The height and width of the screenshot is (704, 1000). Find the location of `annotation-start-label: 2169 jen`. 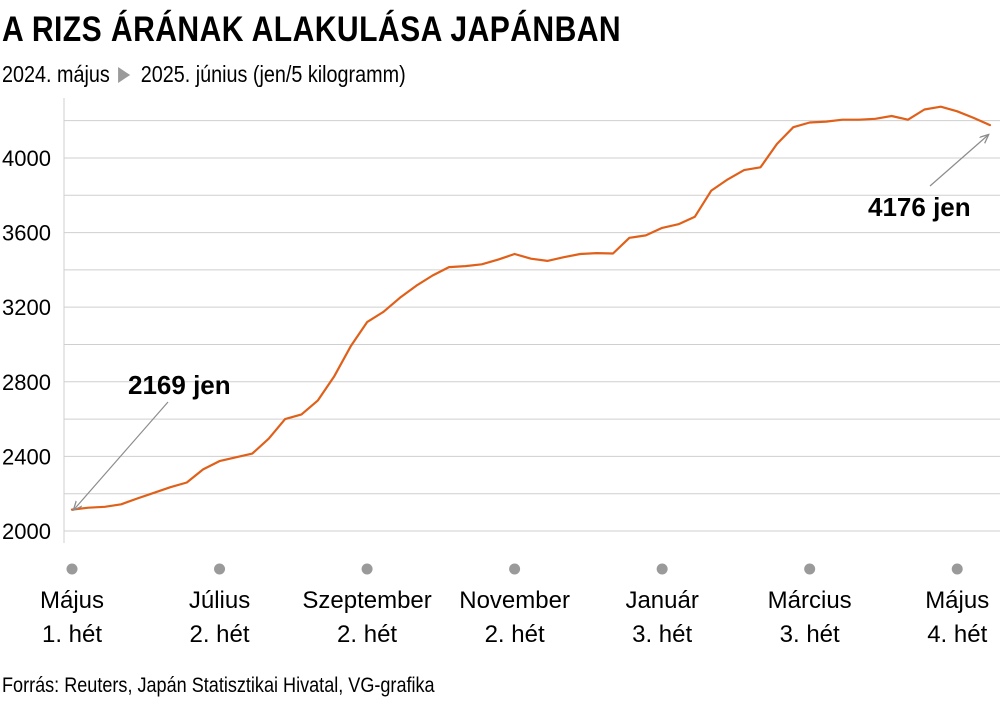

annotation-start-label: 2169 jen is located at coordinates (179, 385).